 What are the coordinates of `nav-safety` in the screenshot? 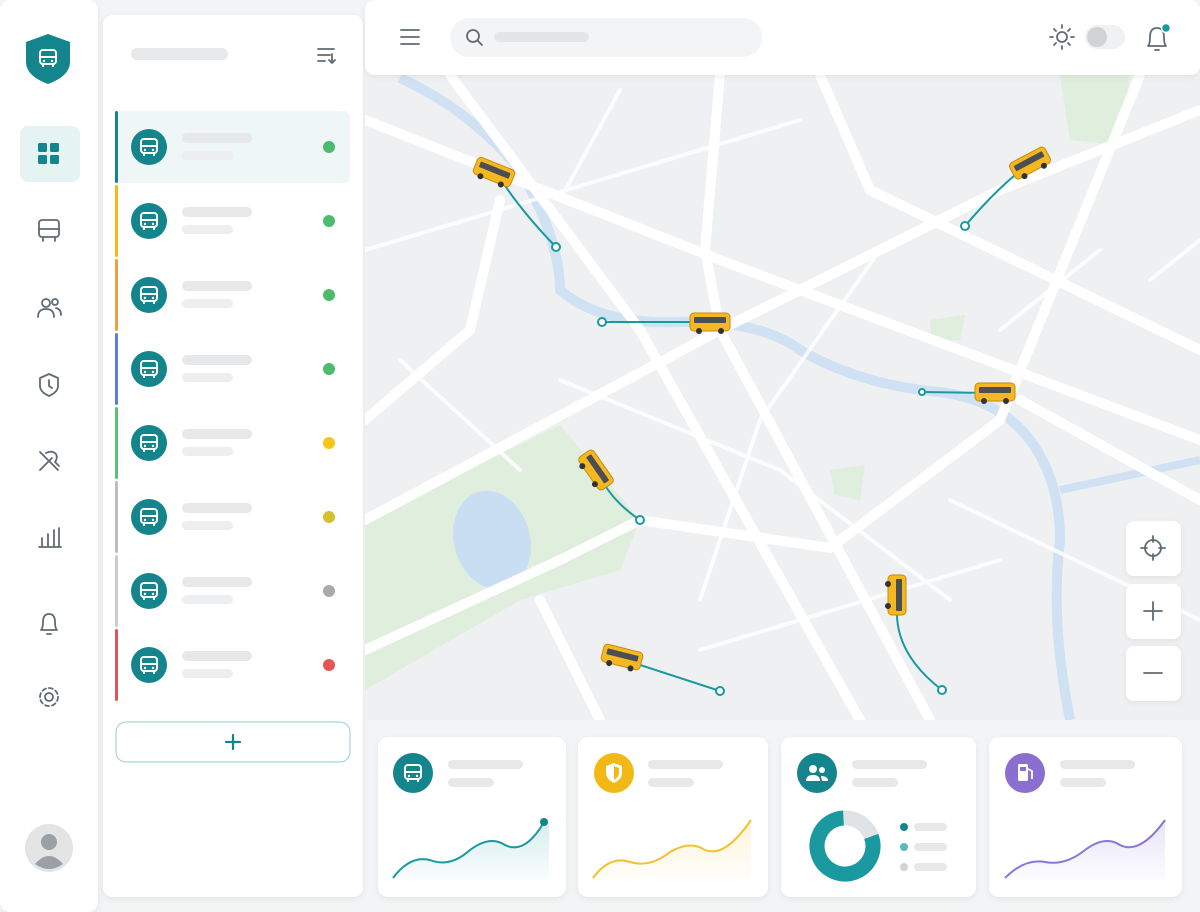 It's located at (49, 385).